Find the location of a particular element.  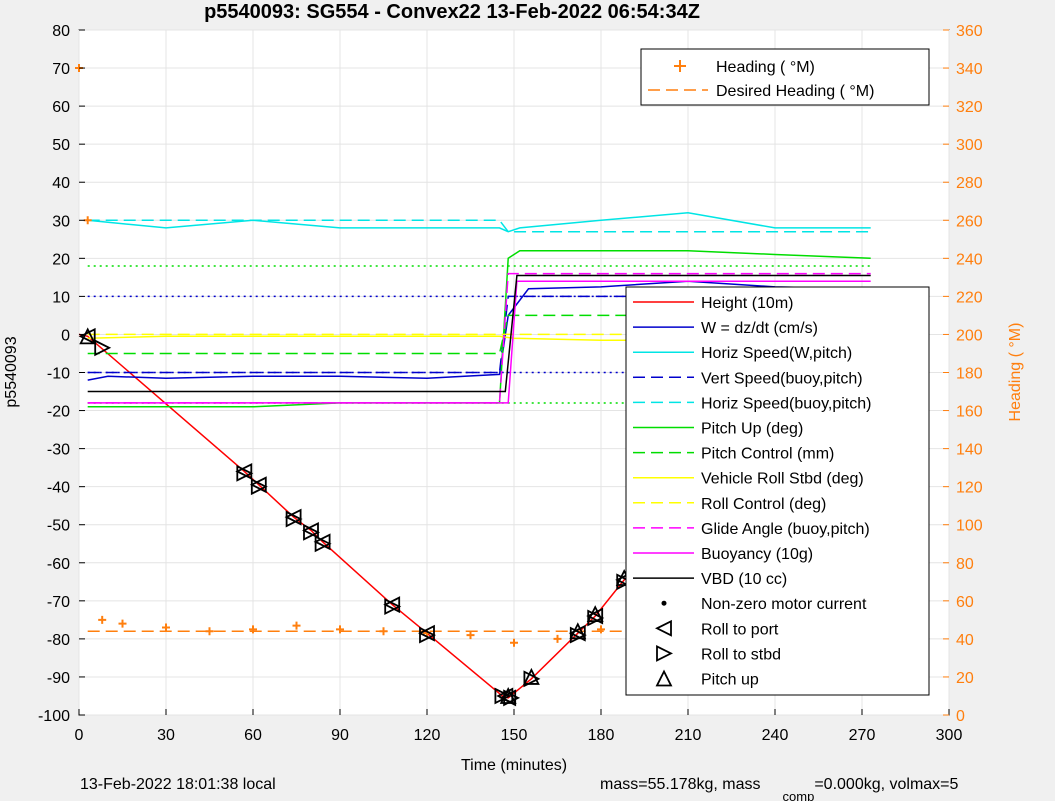

legend-label: Horiz Speed(W,pitch) is located at coordinates (776, 353).